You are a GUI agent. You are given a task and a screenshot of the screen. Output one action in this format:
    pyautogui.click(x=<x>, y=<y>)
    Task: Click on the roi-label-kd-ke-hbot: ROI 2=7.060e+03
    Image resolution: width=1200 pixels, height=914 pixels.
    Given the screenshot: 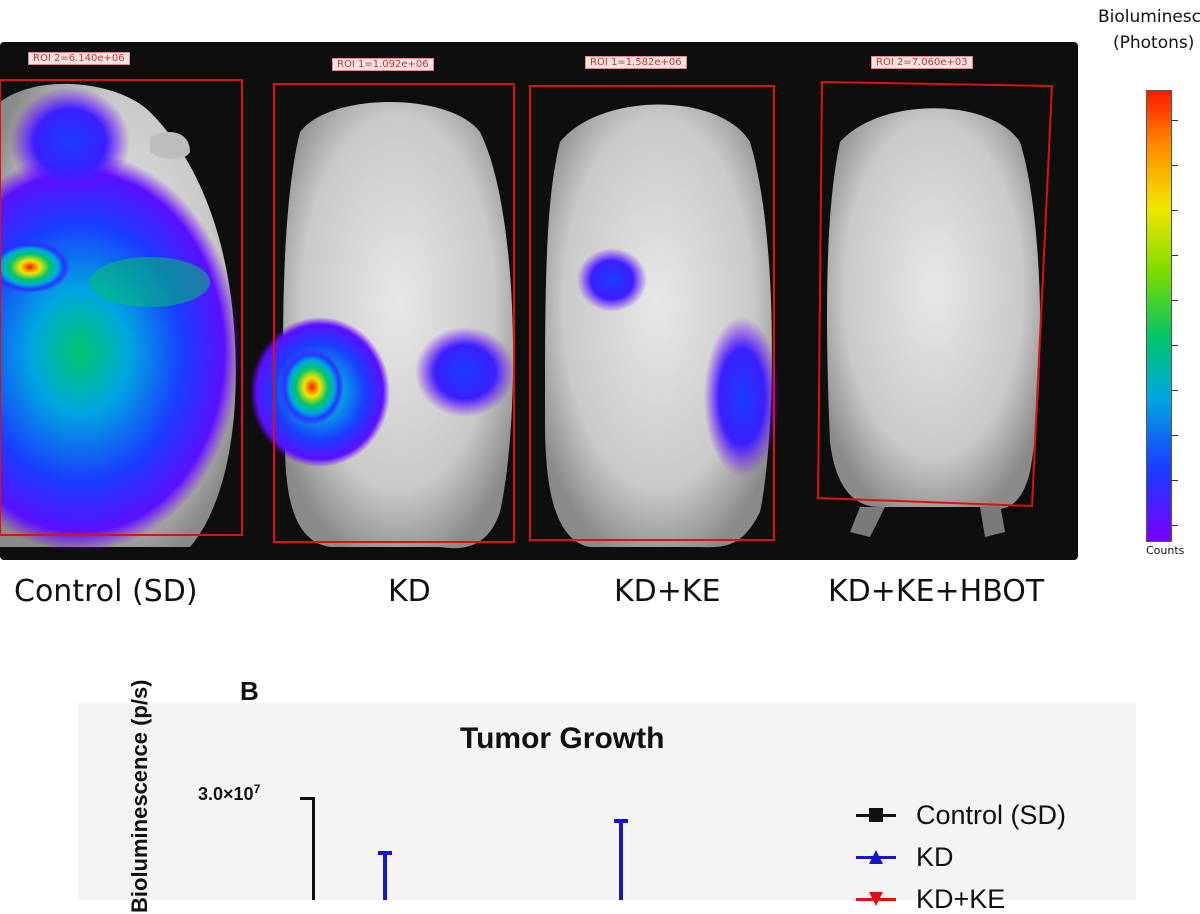 What is the action you would take?
    pyautogui.click(x=922, y=62)
    